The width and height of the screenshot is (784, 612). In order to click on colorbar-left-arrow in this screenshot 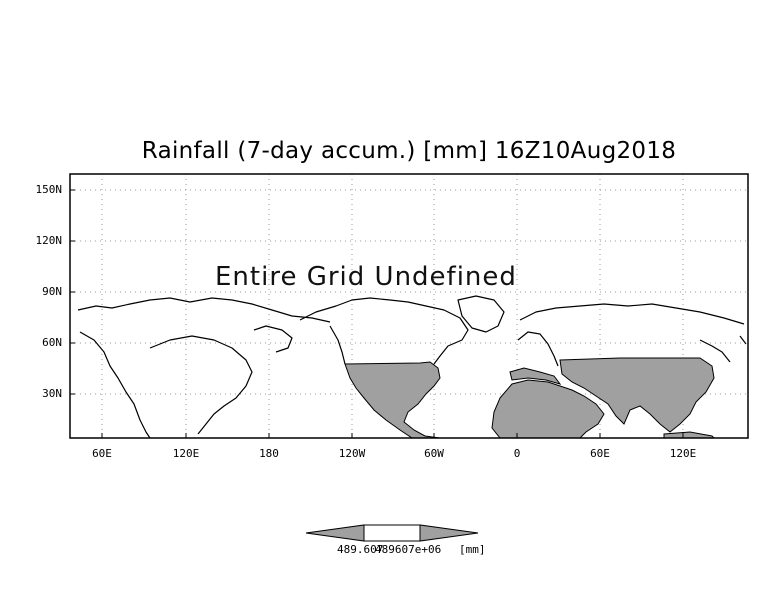, I will do `click(335, 533)`.